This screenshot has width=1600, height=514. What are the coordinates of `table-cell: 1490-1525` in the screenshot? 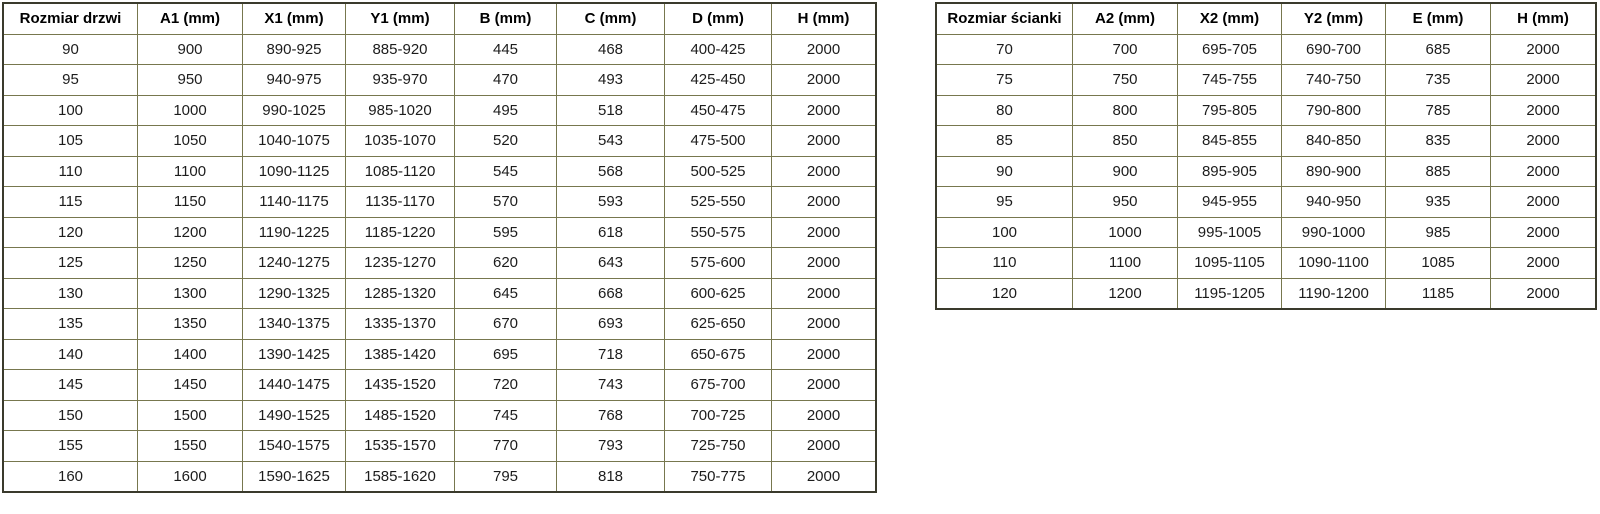 It's located at (294, 415).